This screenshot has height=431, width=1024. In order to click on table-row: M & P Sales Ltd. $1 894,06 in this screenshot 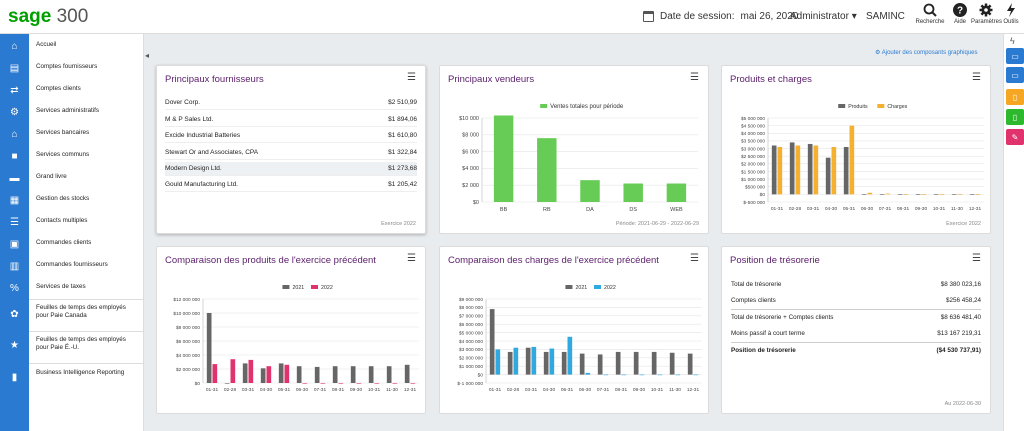, I will do `click(291, 120)`.